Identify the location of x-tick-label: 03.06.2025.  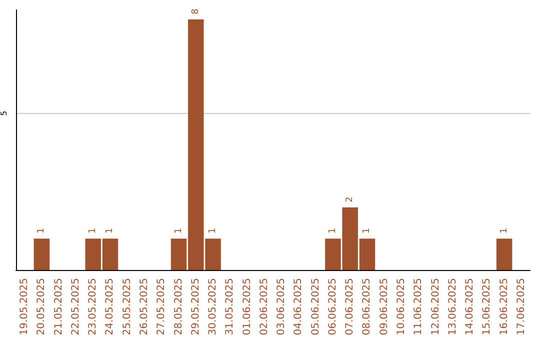
(282, 307).